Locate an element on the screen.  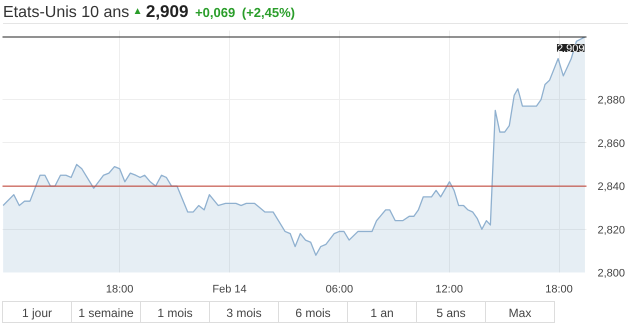
text: 1 mois is located at coordinates (175, 312).